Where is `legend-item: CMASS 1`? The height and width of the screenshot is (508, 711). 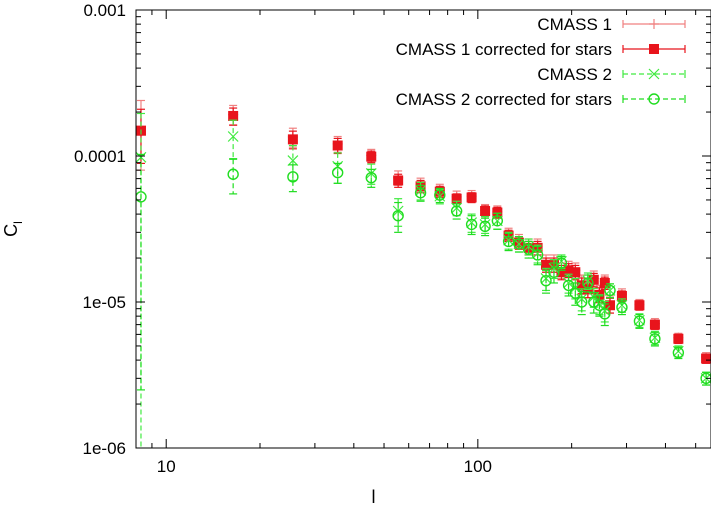 legend-item: CMASS 1 is located at coordinates (611, 24).